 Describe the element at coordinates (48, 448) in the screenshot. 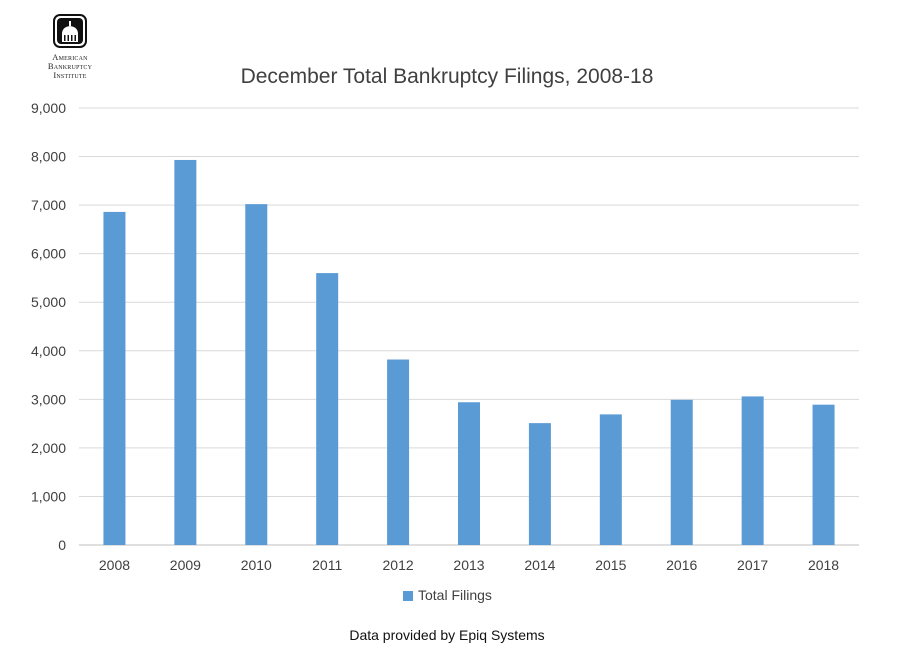

I see `y-tick-label: 2,000` at that location.